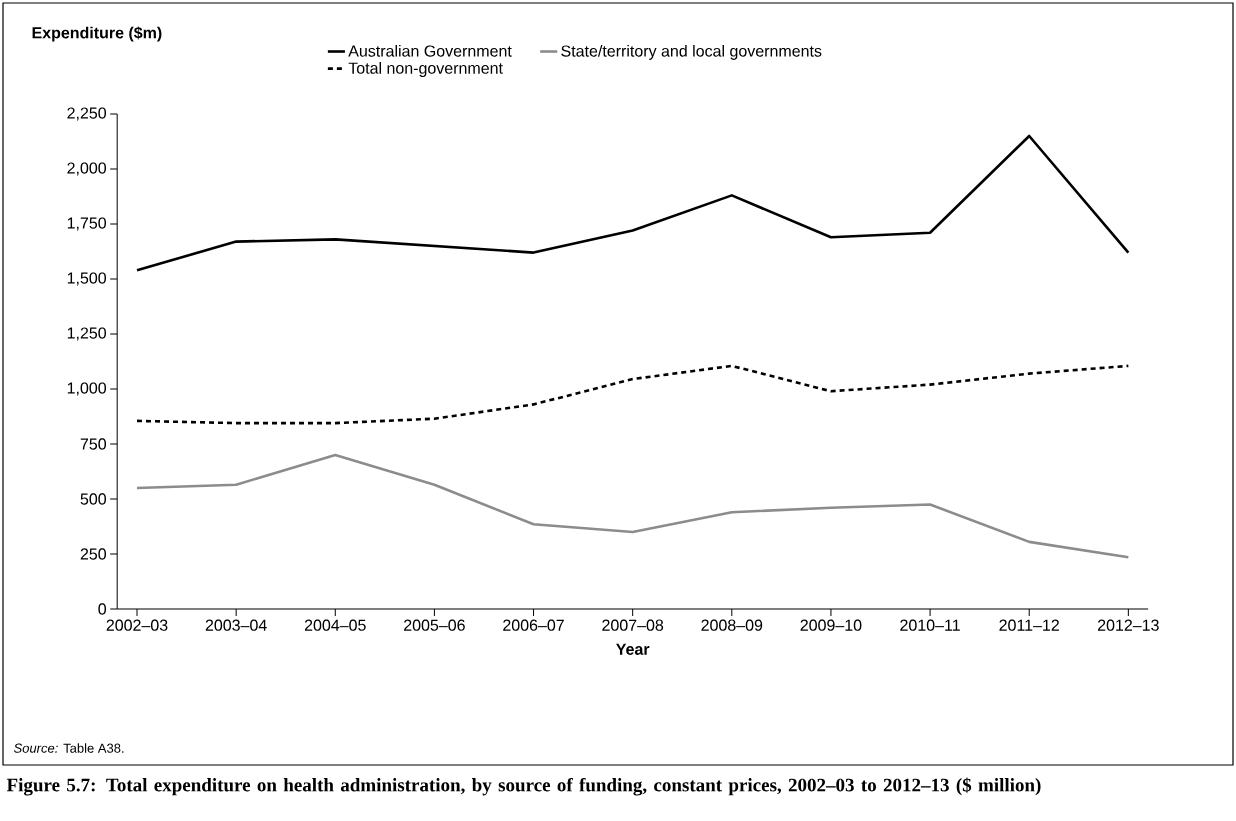 The height and width of the screenshot is (821, 1236). Describe the element at coordinates (425, 69) in the screenshot. I see `legend-label: Total non-government` at that location.